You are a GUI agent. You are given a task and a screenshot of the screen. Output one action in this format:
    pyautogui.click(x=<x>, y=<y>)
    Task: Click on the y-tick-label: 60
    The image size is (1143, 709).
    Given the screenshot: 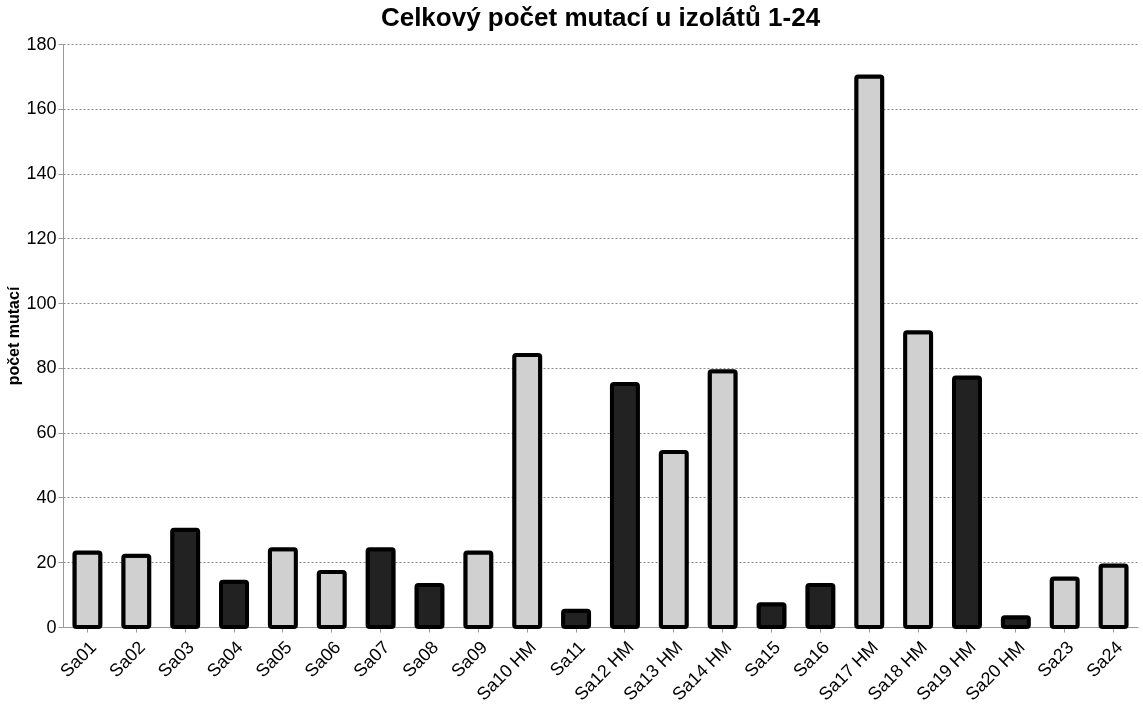 What is the action you would take?
    pyautogui.click(x=46, y=432)
    